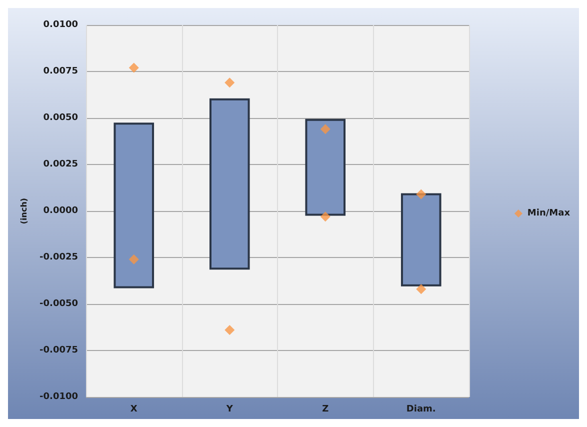 The height and width of the screenshot is (427, 587). What do you see at coordinates (59, 397) in the screenshot?
I see `y-tick-label: -0.0100` at bounding box center [59, 397].